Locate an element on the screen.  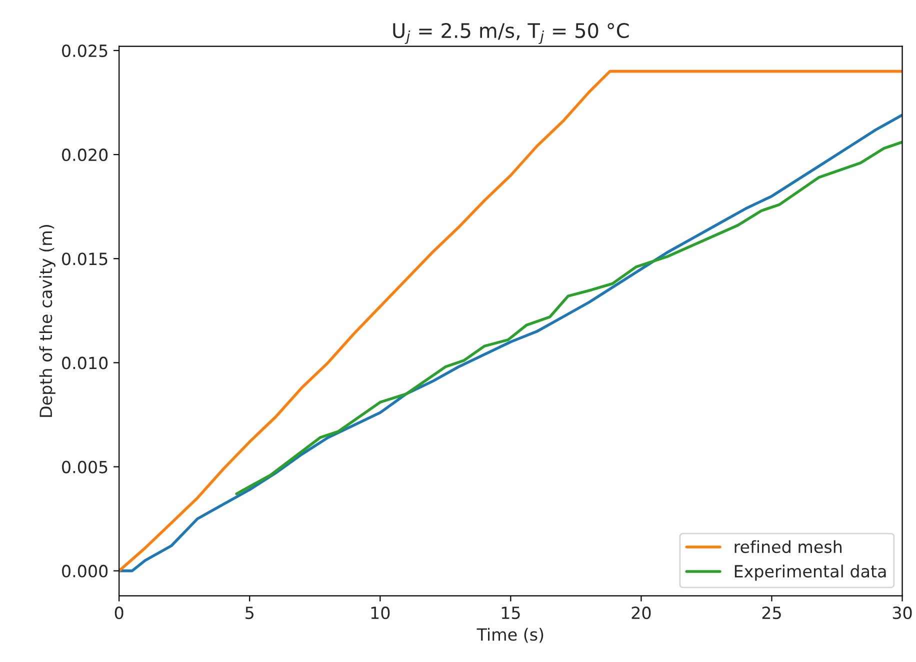
x-tick-label: 15 is located at coordinates (511, 613).